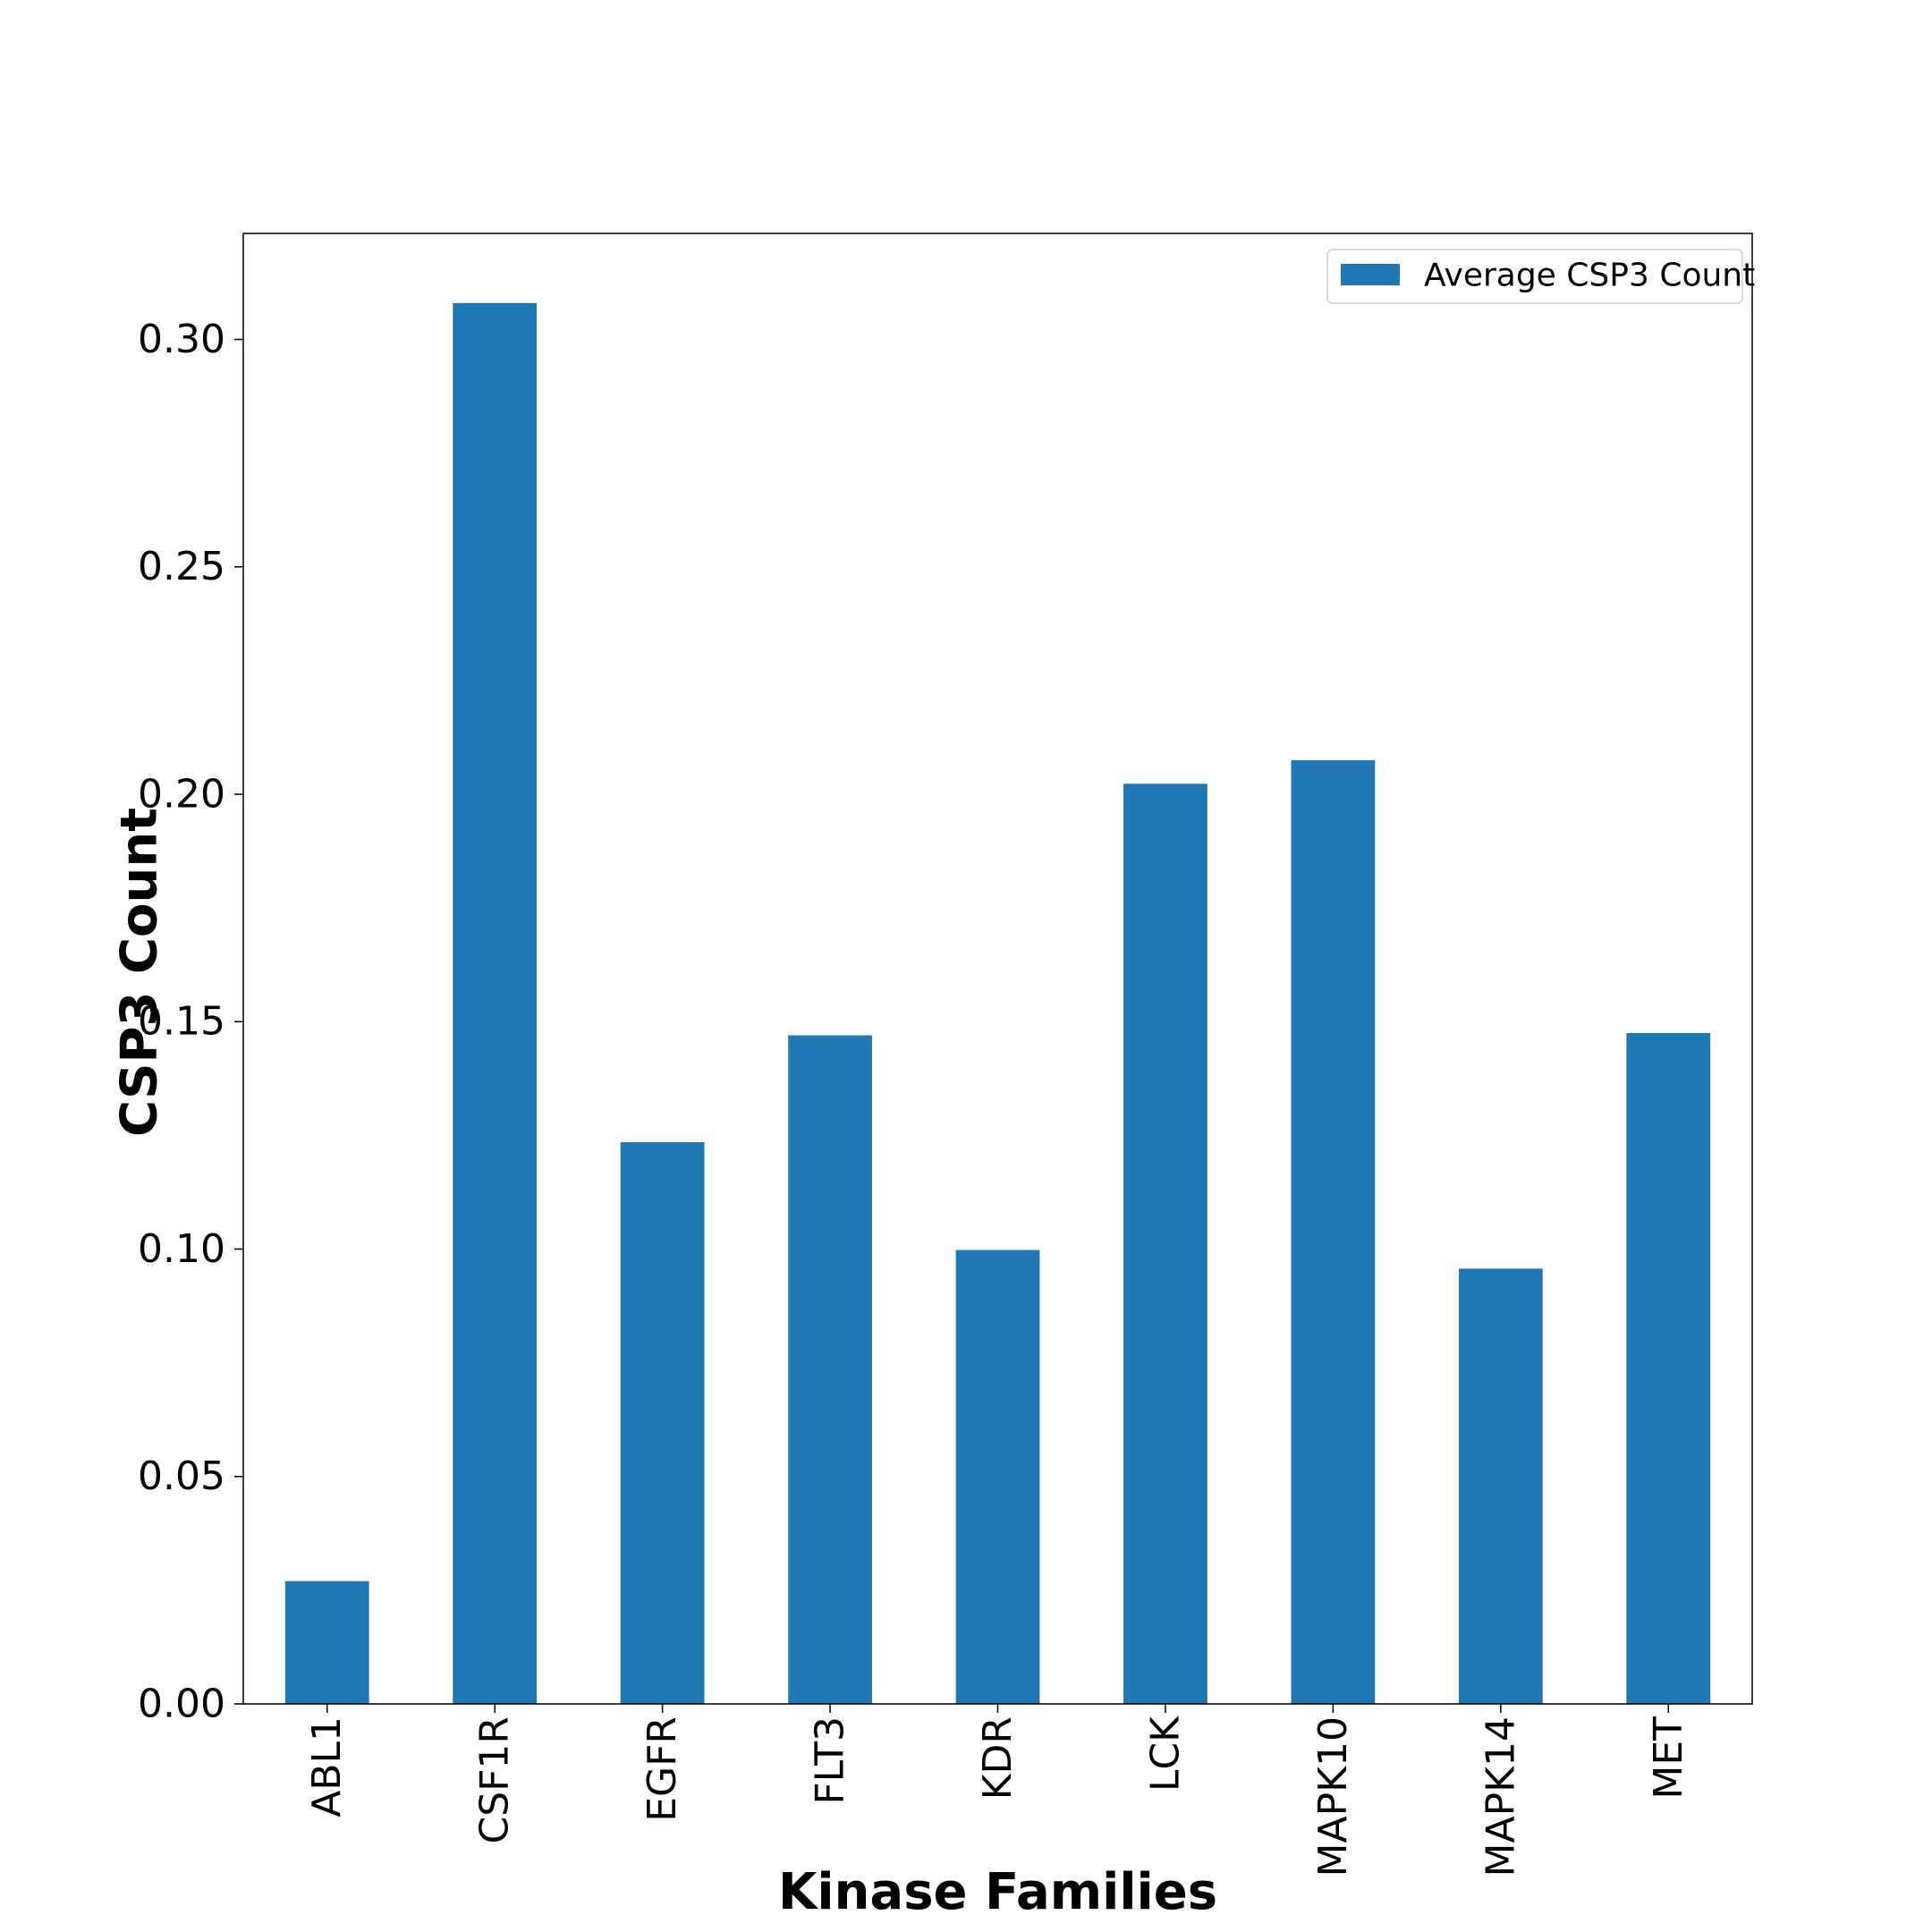 This screenshot has width=1932, height=1932. I want to click on x-axis-title: Kinase Families, so click(997, 1892).